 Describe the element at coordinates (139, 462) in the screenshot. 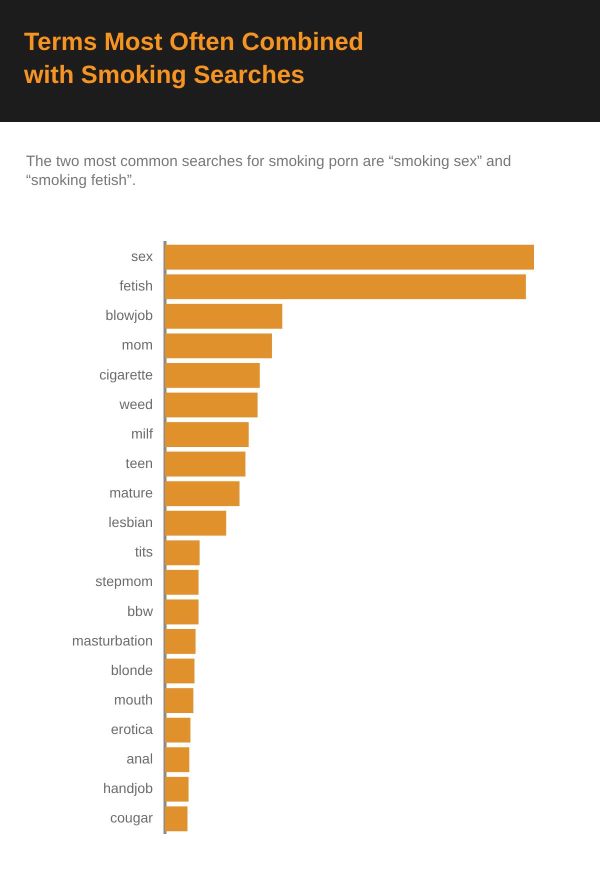

I see `y-tick-label: teen` at that location.